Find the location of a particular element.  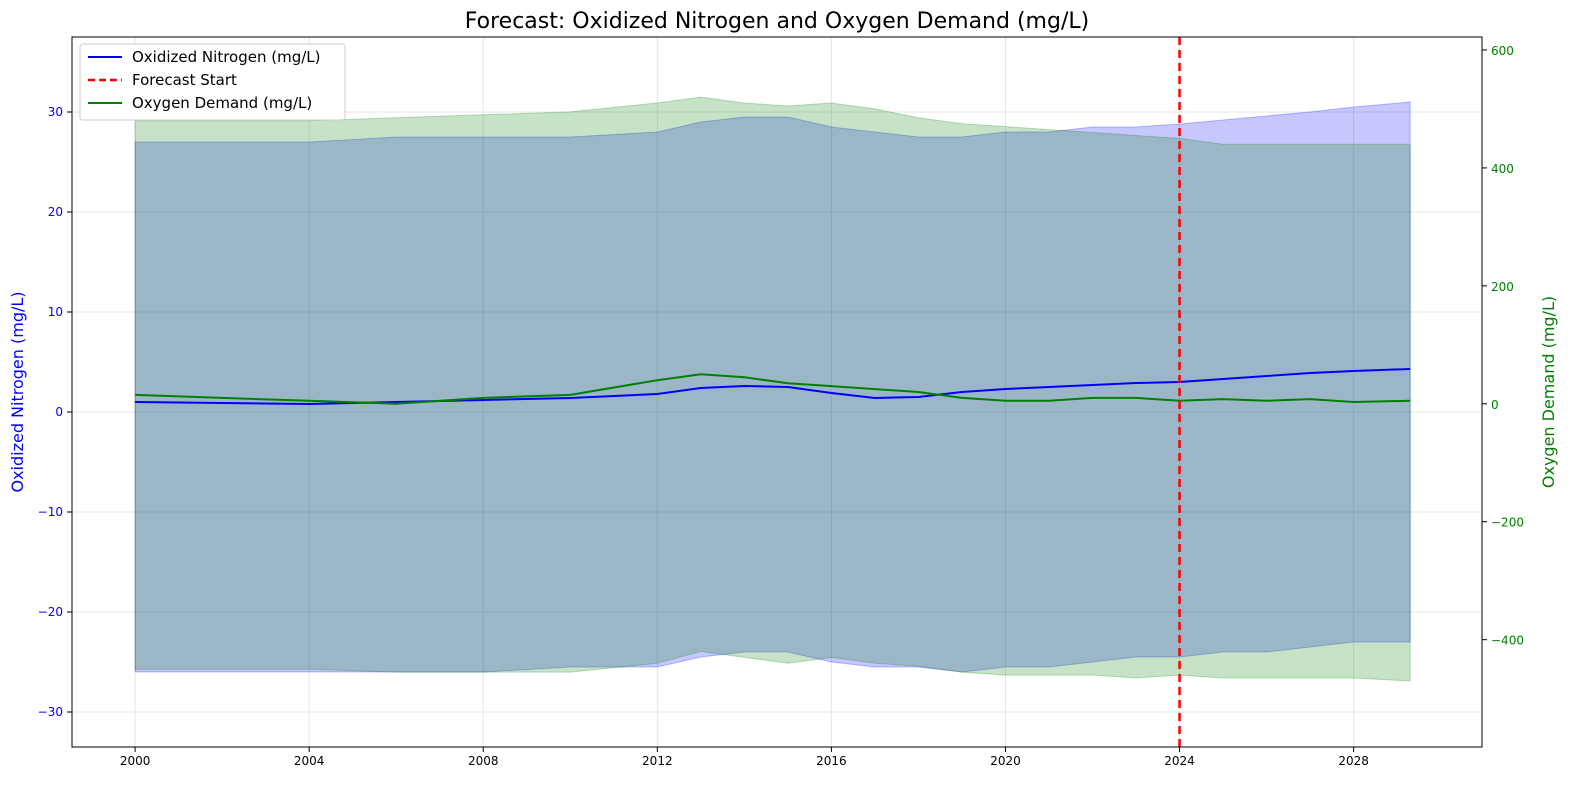

x-tick-label: 2024 is located at coordinates (1179, 761).